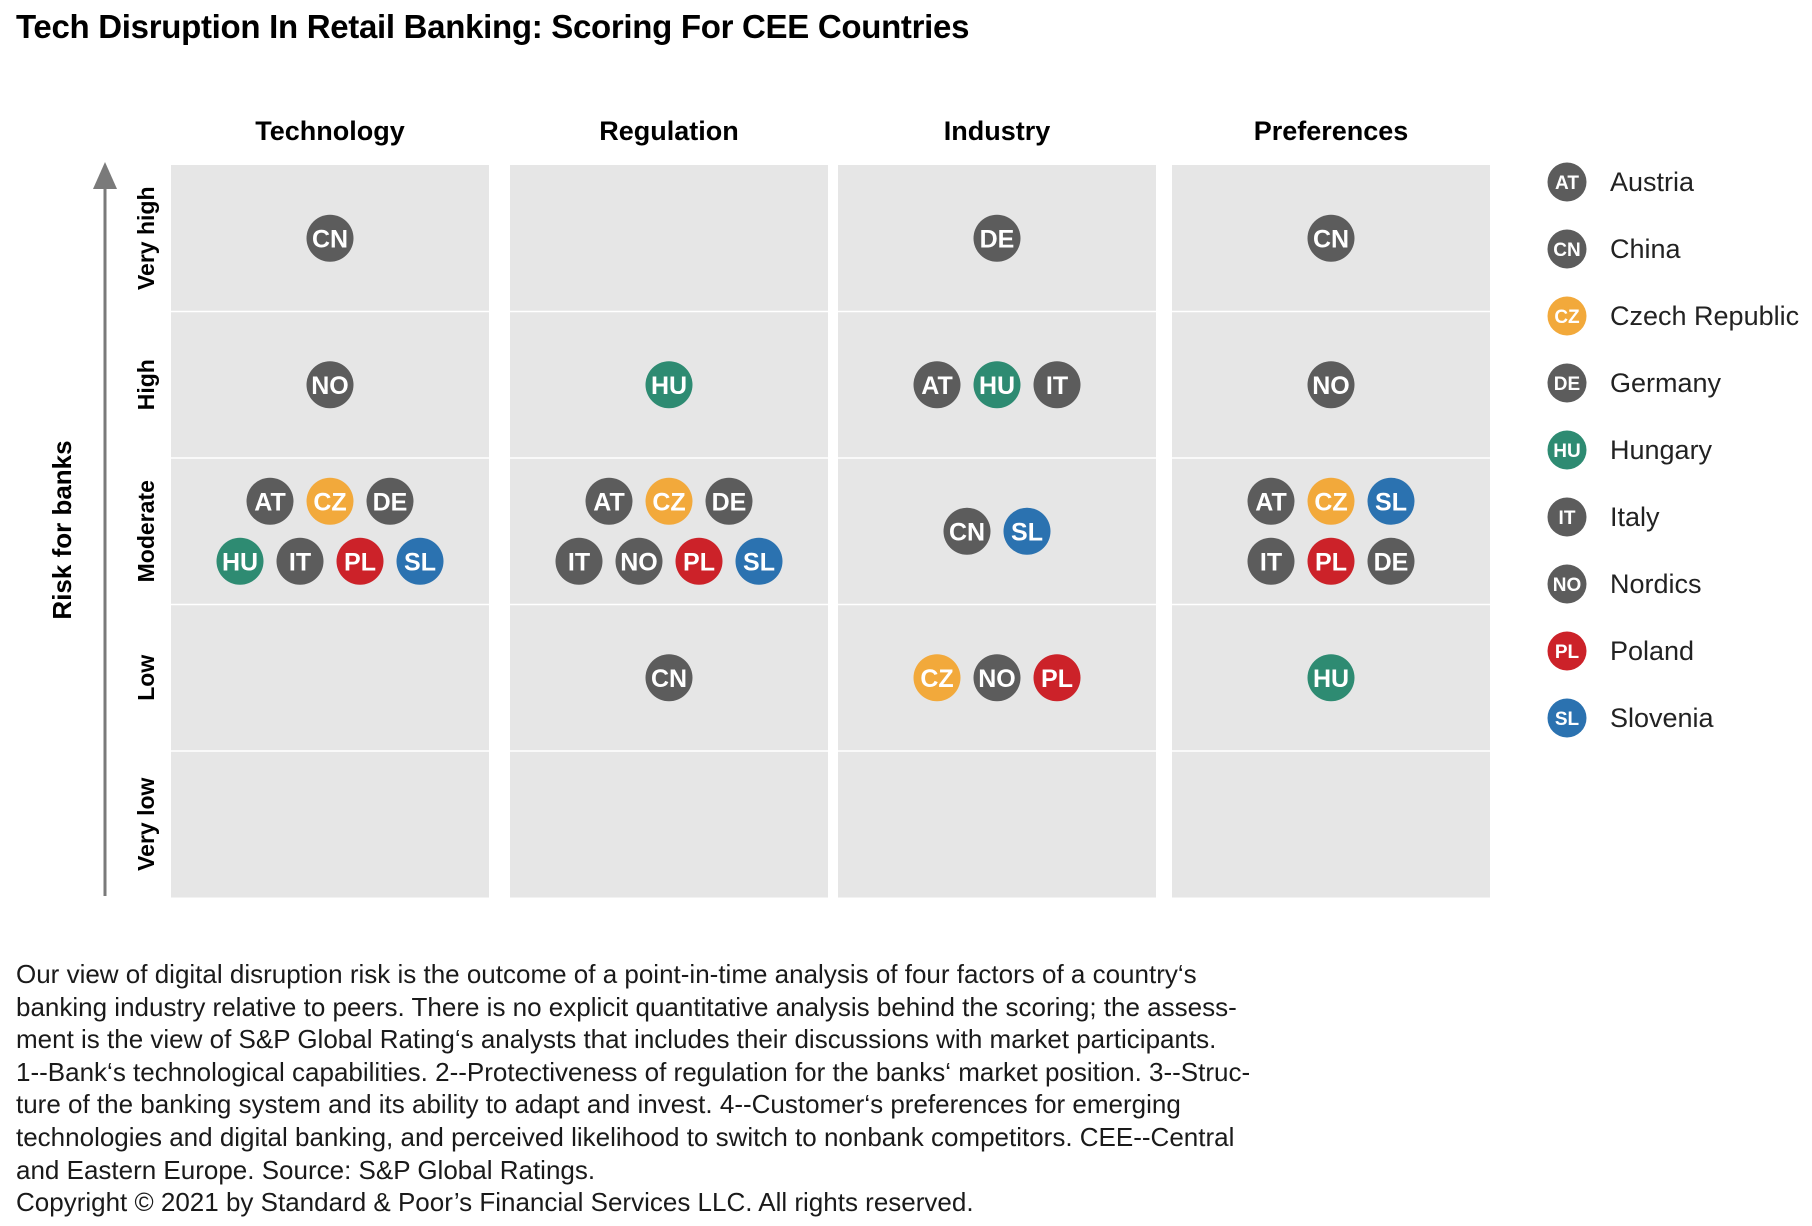 The image size is (1812, 1226). What do you see at coordinates (1652, 182) in the screenshot?
I see `legend-entry-label: Austria` at bounding box center [1652, 182].